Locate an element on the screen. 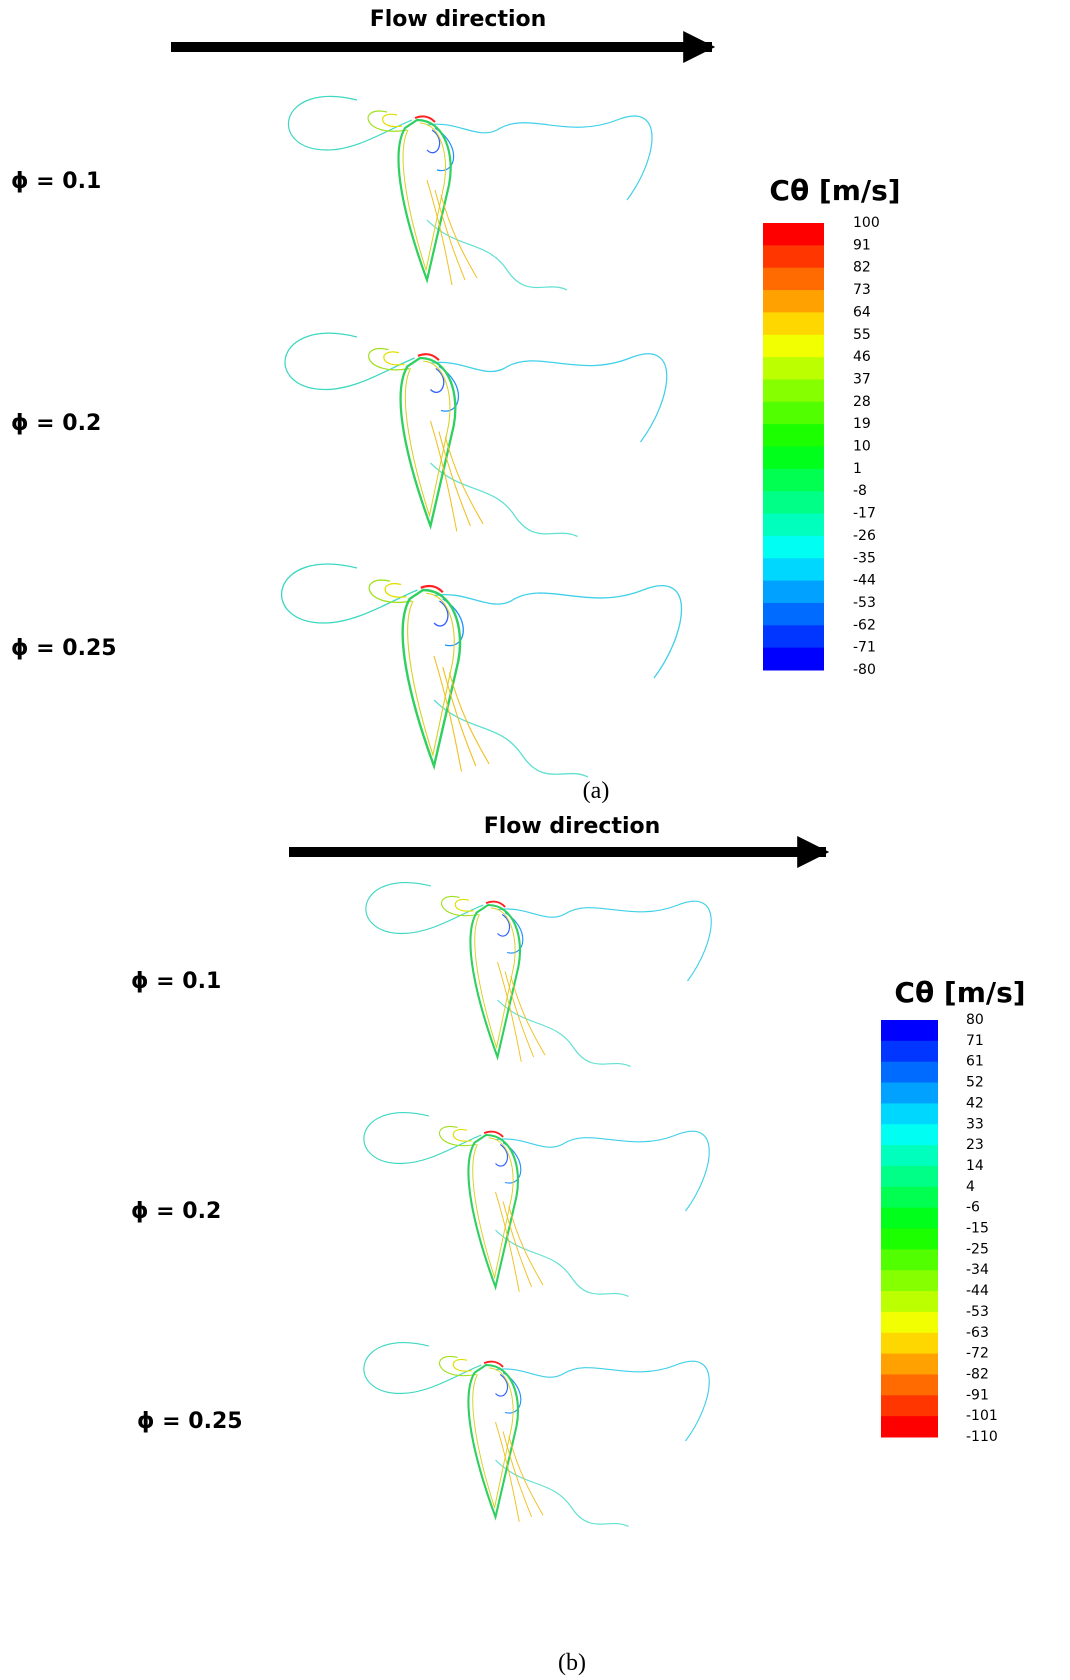  colorbar-label: 52 is located at coordinates (975, 1083).